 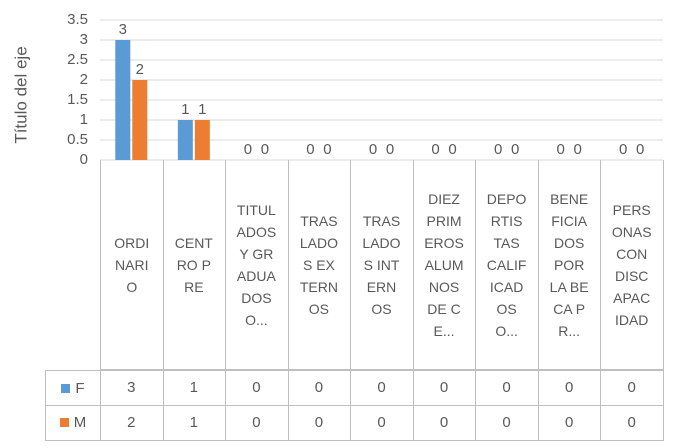 I want to click on x-tick-label: TRASLADOS INTERNOS, so click(x=381, y=264).